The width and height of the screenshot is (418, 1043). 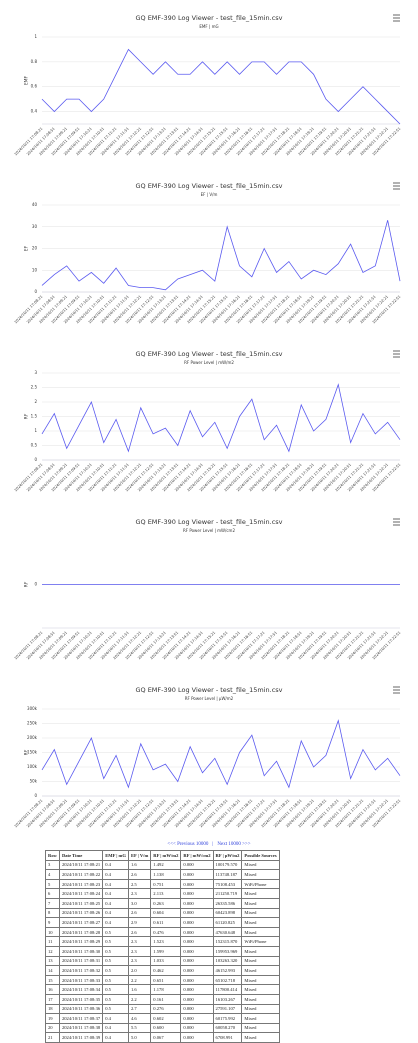 What do you see at coordinates (166, 989) in the screenshot?
I see `table-cell: 1.178` at bounding box center [166, 989].